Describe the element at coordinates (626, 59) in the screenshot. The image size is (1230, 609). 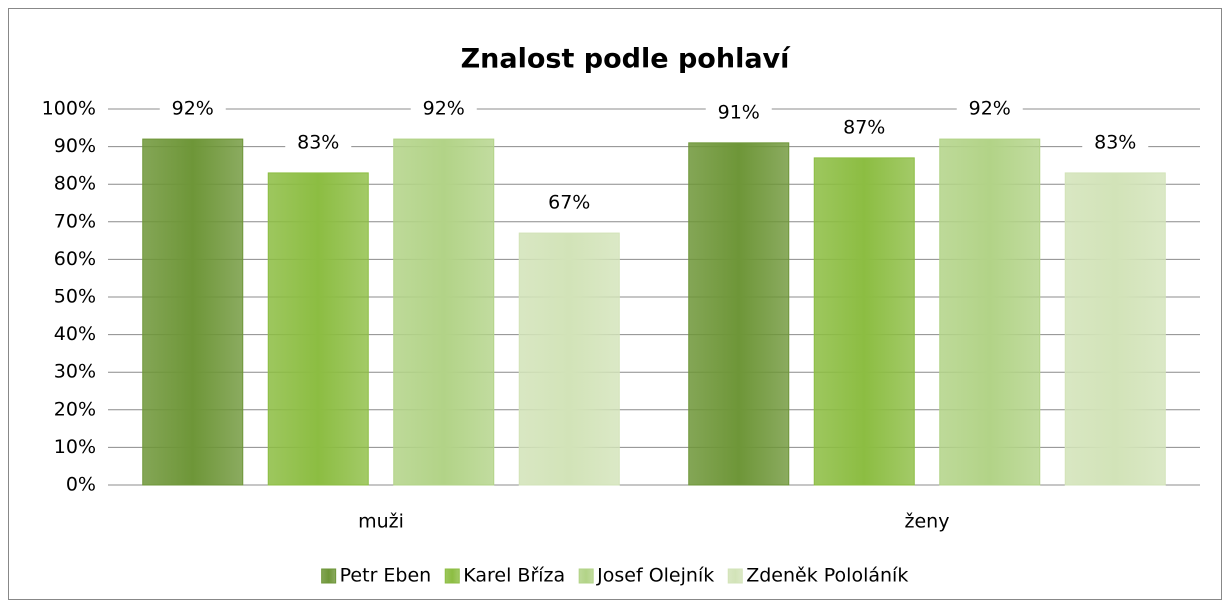
I see `chart-title: Znalost podle pohlaví` at that location.